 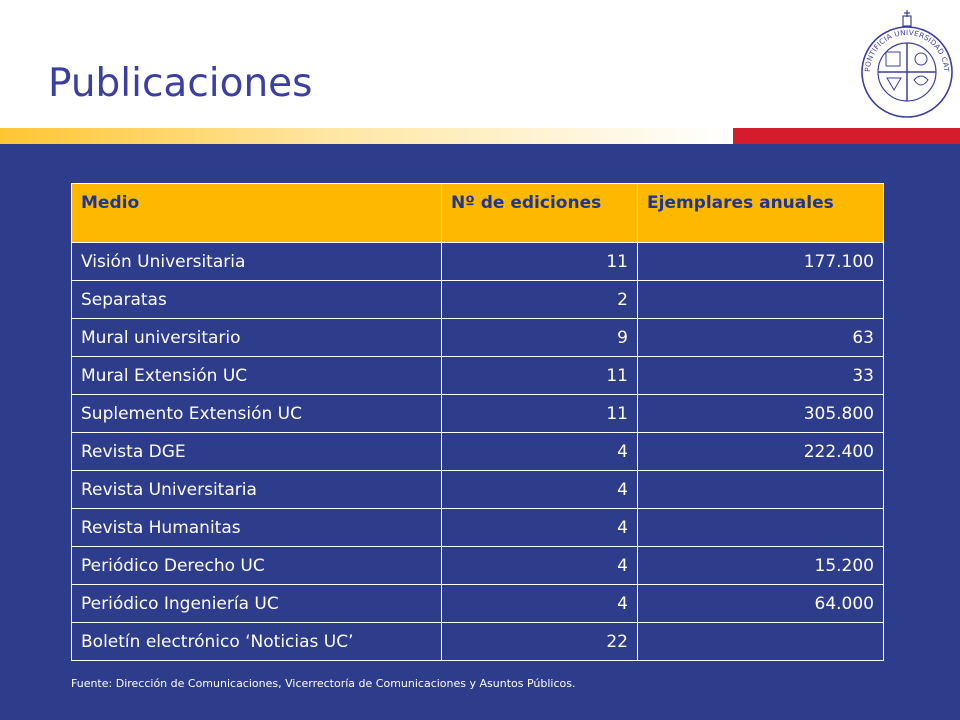 What do you see at coordinates (256, 451) in the screenshot?
I see `cell-medio: Revista DGE` at bounding box center [256, 451].